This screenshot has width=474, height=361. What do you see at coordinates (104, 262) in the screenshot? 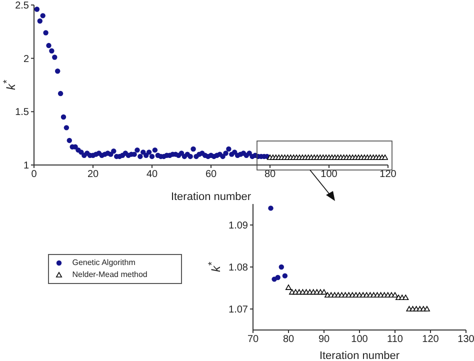
I see `legend-label: Genetic Algorithm` at bounding box center [104, 262].